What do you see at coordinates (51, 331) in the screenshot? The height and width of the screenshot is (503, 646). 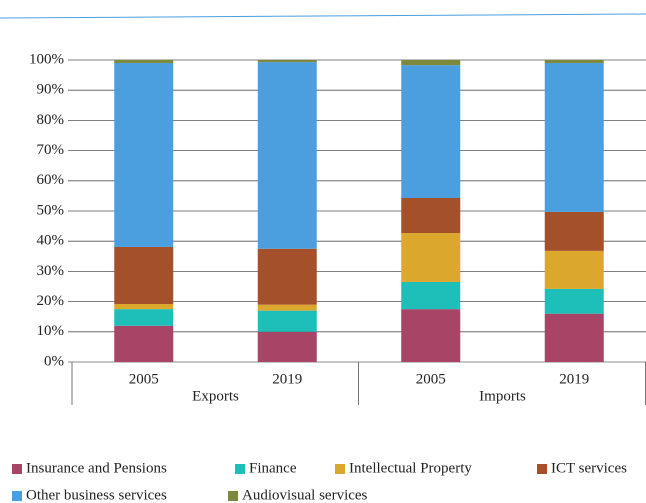 I see `y-tick-label: 10%` at bounding box center [51, 331].